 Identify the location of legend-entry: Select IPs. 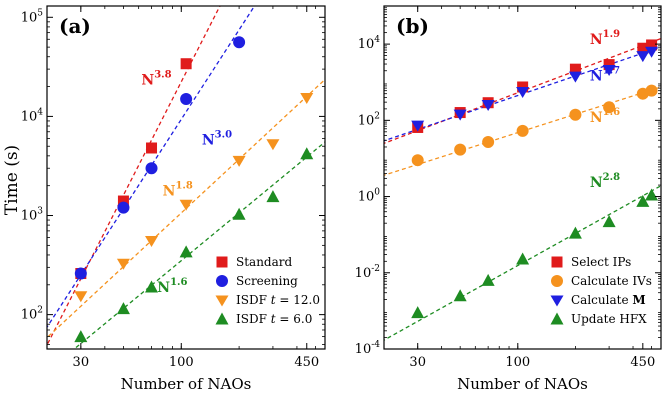
(591, 262).